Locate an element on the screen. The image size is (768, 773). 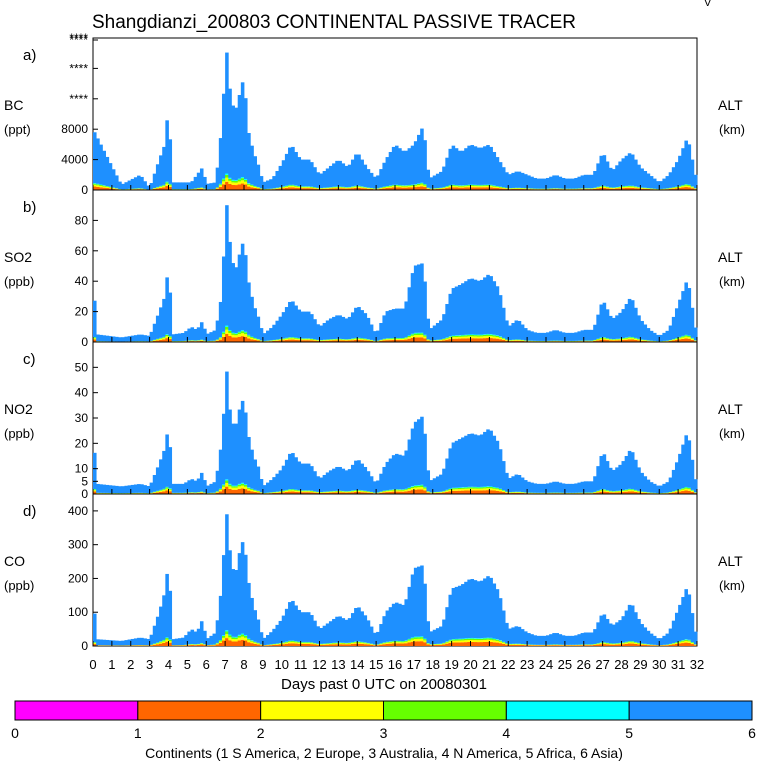
bar-bc-85-c6 is located at coordinates (362, 173).